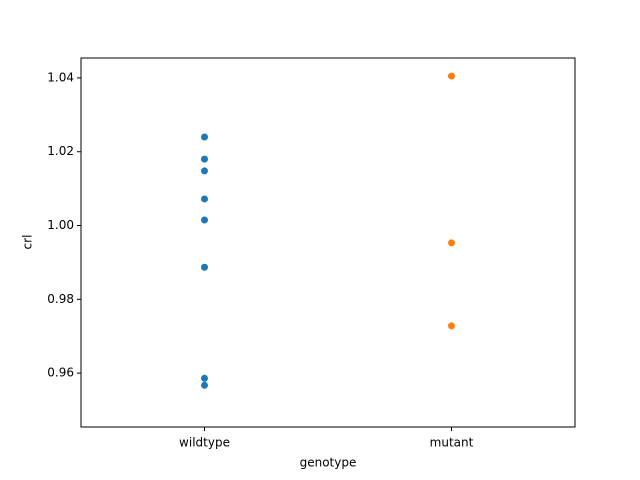  I want to click on y-tick-label: 1.04, so click(60, 77).